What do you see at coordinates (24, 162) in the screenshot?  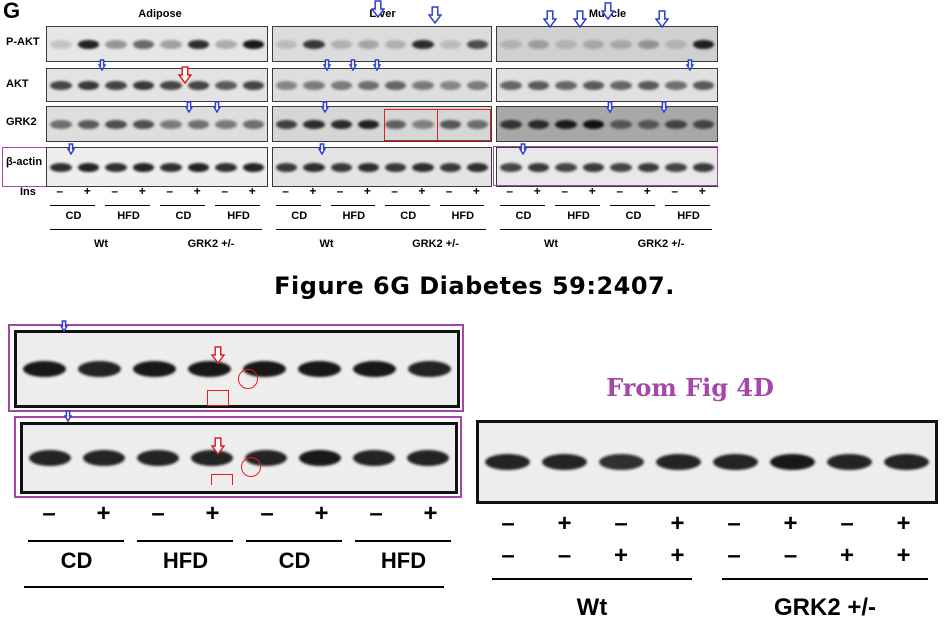 I see `row-label-beta-actin: β-actin` at bounding box center [24, 162].